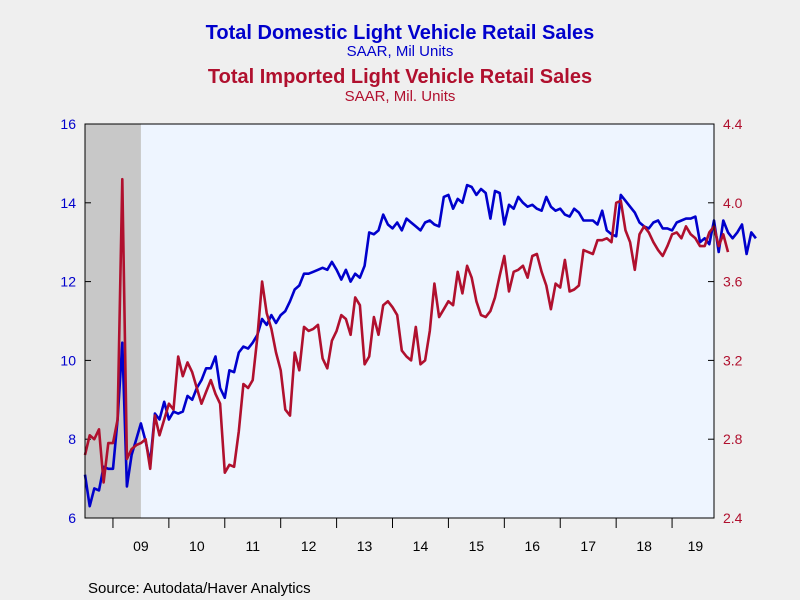 The height and width of the screenshot is (600, 800). Describe the element at coordinates (68, 203) in the screenshot. I see `left-tick-label: 14` at that location.